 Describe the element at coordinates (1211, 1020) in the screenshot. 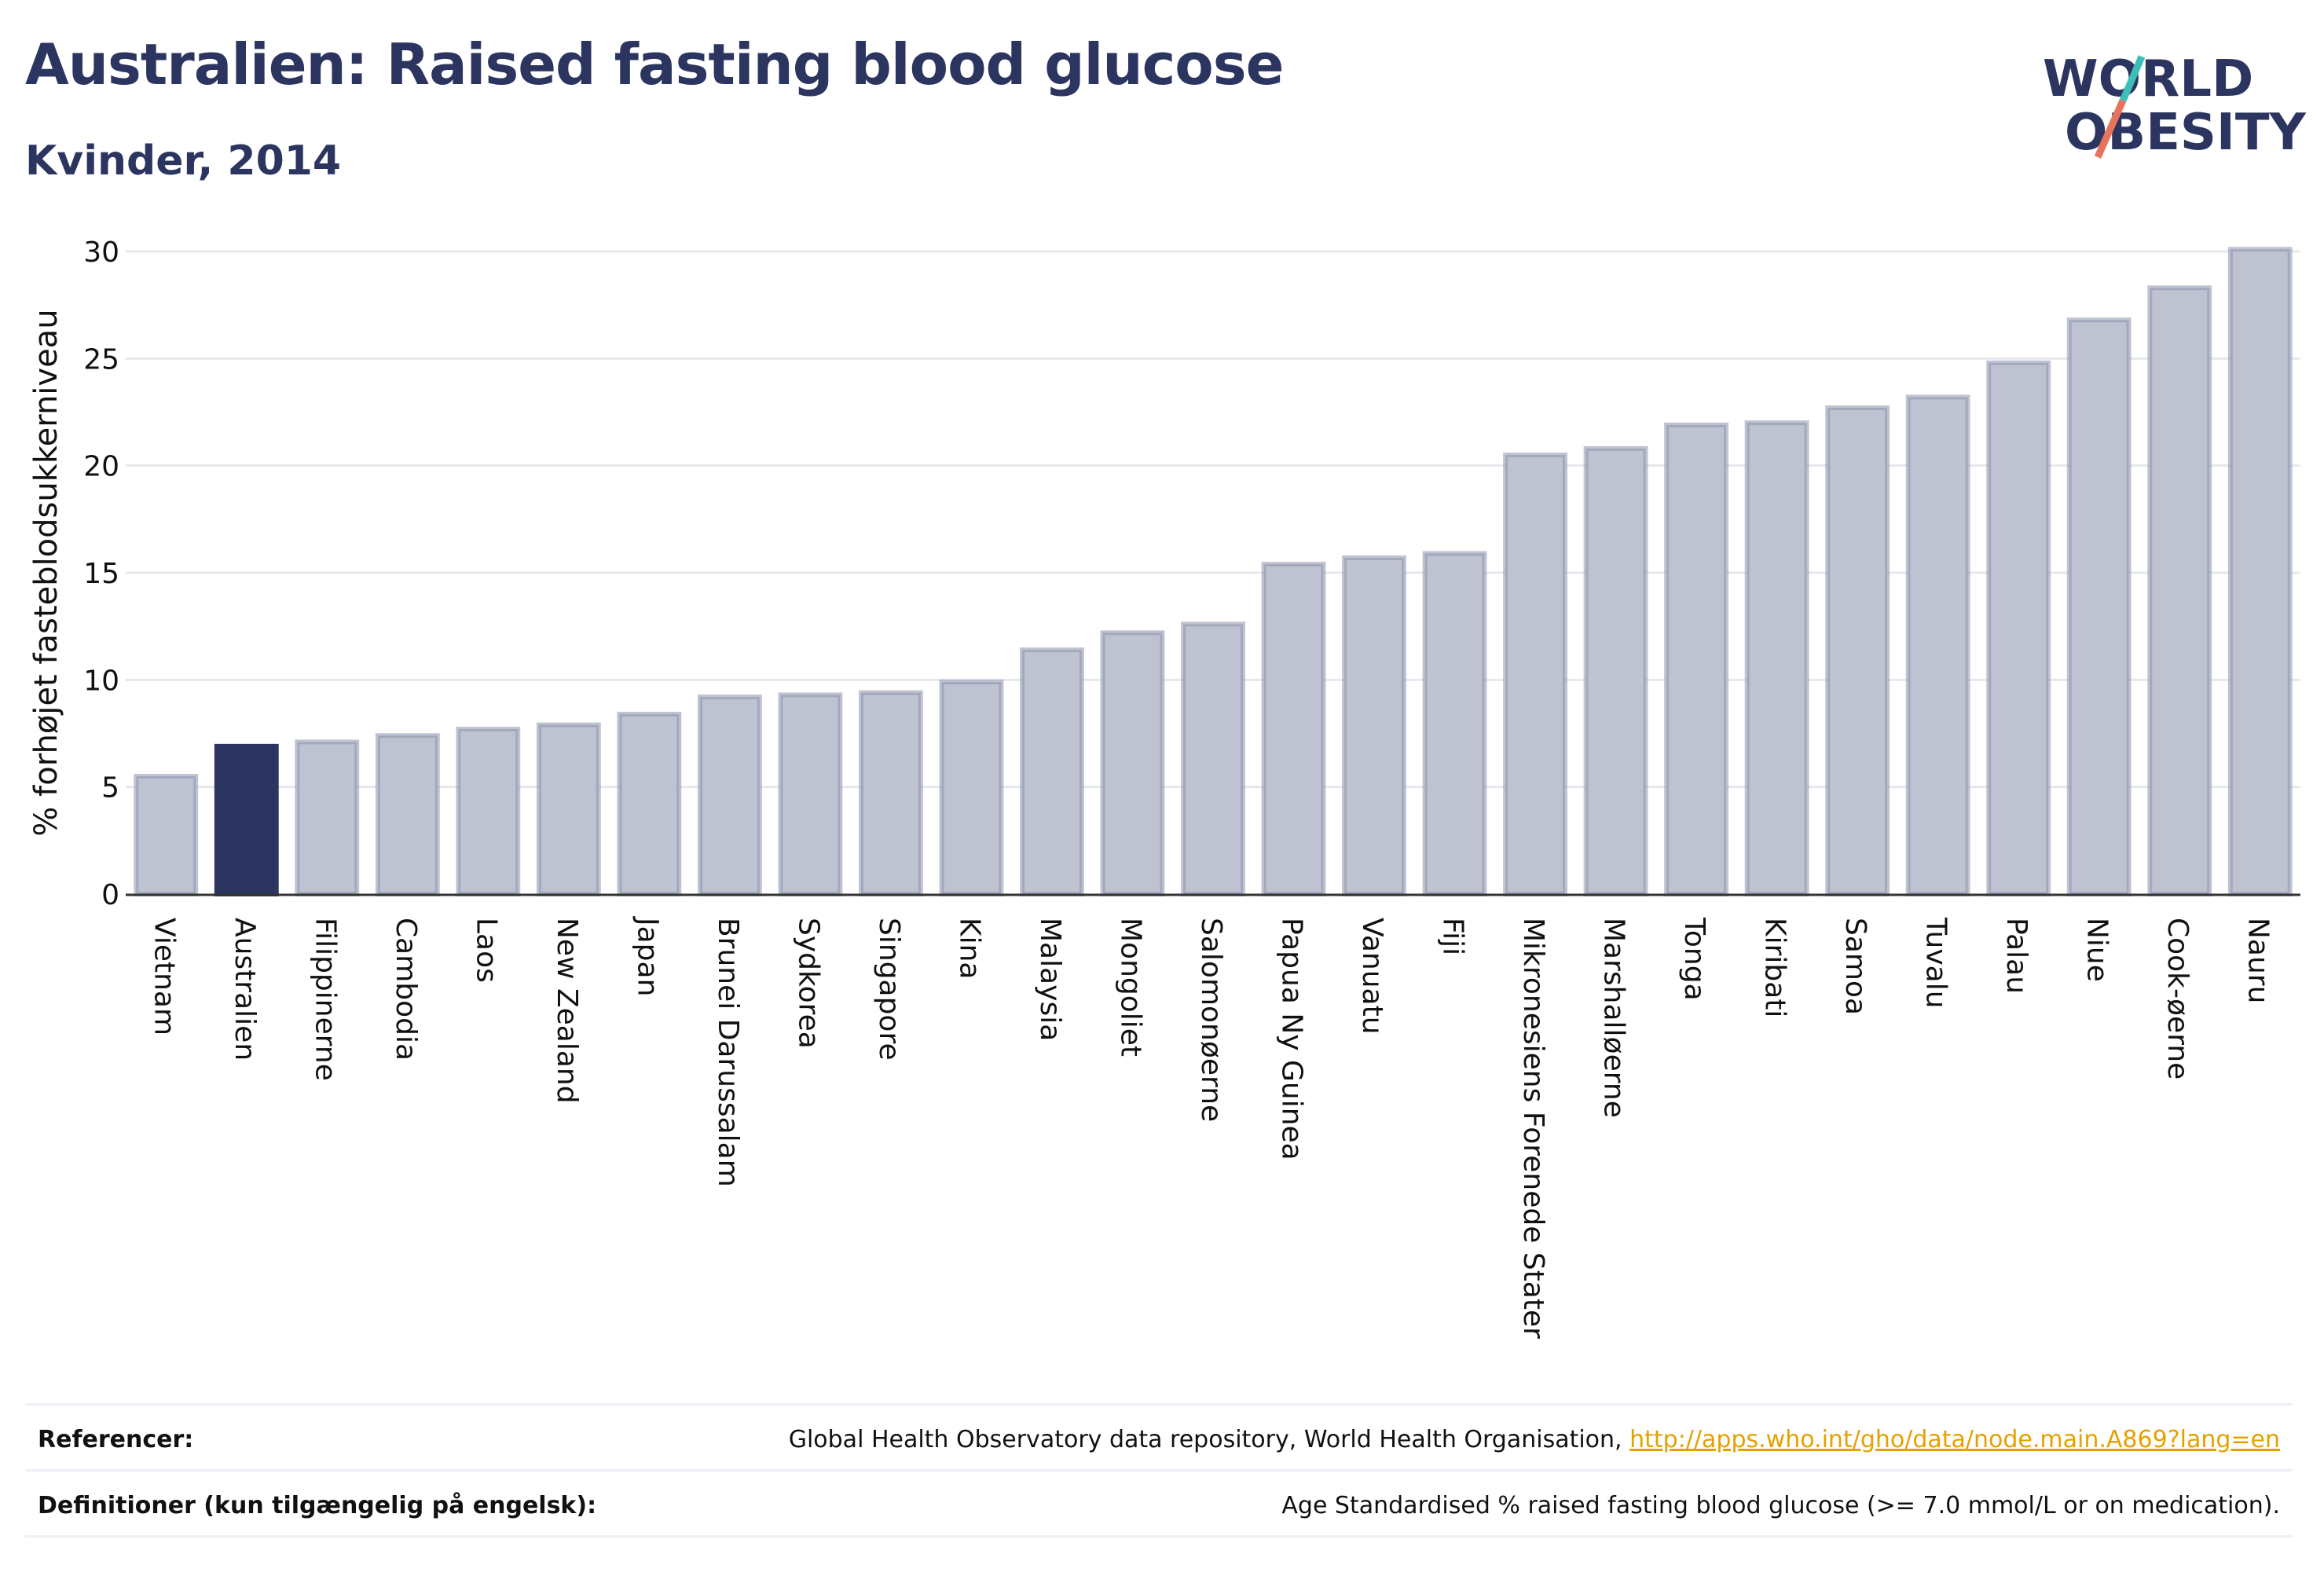

I see `x-tick-label: Salomonøerne` at that location.